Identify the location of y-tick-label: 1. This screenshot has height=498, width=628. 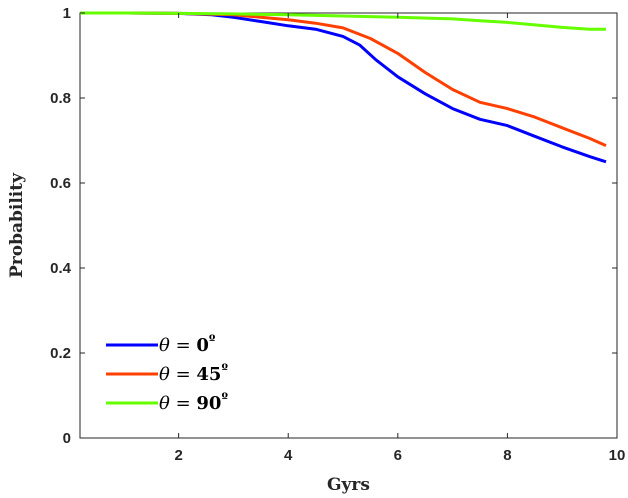
(67, 13).